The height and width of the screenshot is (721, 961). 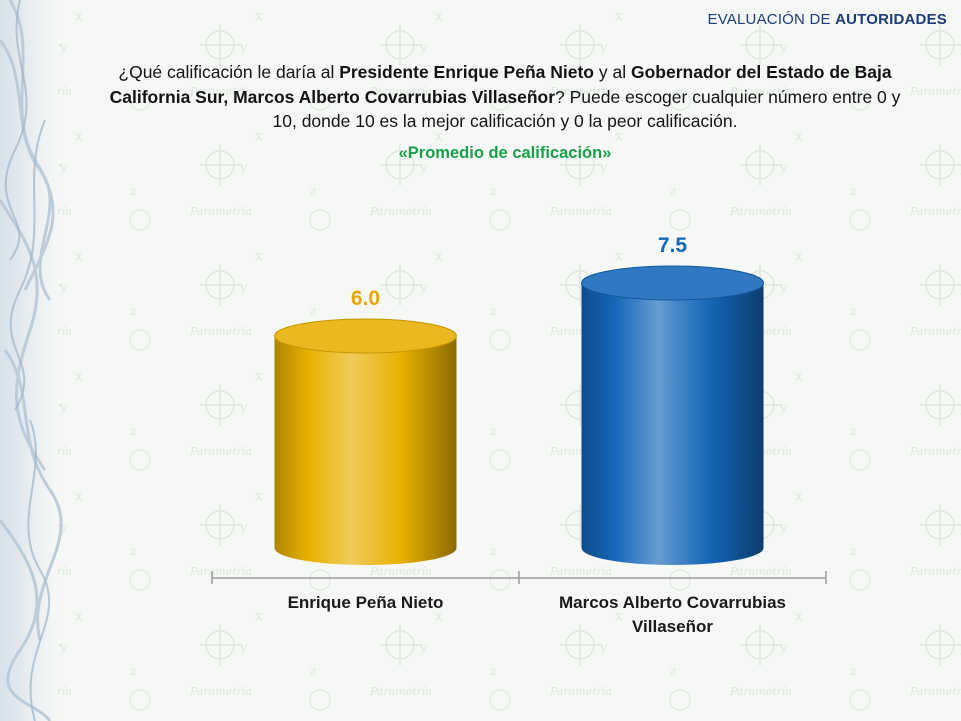 What do you see at coordinates (365, 602) in the screenshot?
I see `category-label-1: Enrique Peña Nieto` at bounding box center [365, 602].